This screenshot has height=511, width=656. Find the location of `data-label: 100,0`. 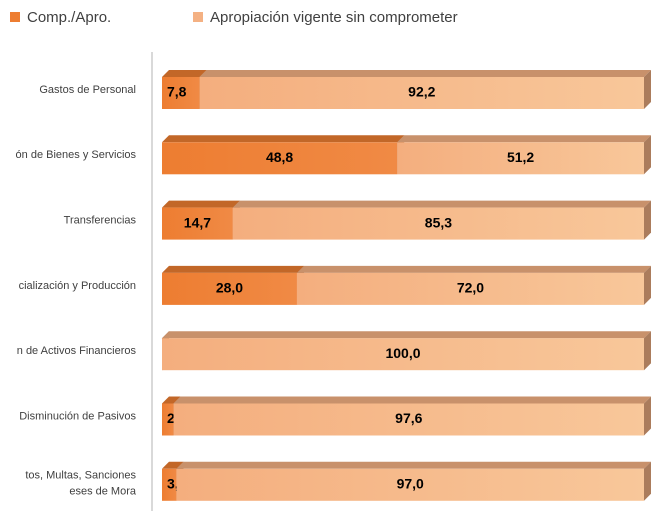

data-label: 100,0 is located at coordinates (402, 353).